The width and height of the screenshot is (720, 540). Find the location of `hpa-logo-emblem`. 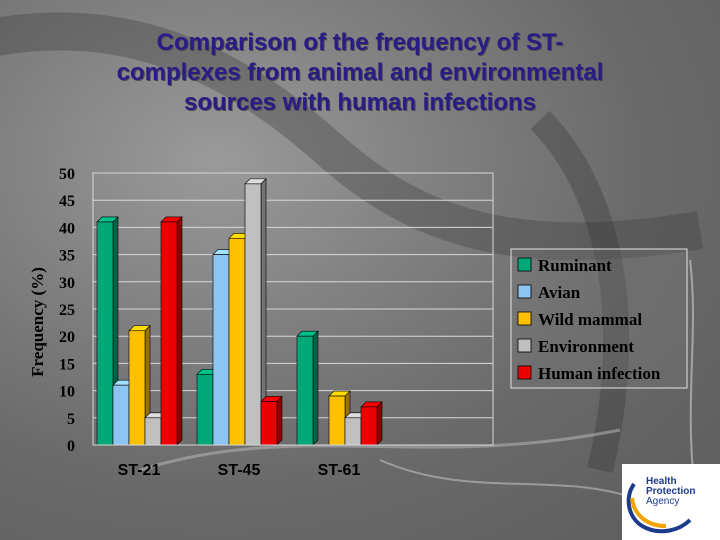

hpa-logo-emblem is located at coordinates (659, 508).